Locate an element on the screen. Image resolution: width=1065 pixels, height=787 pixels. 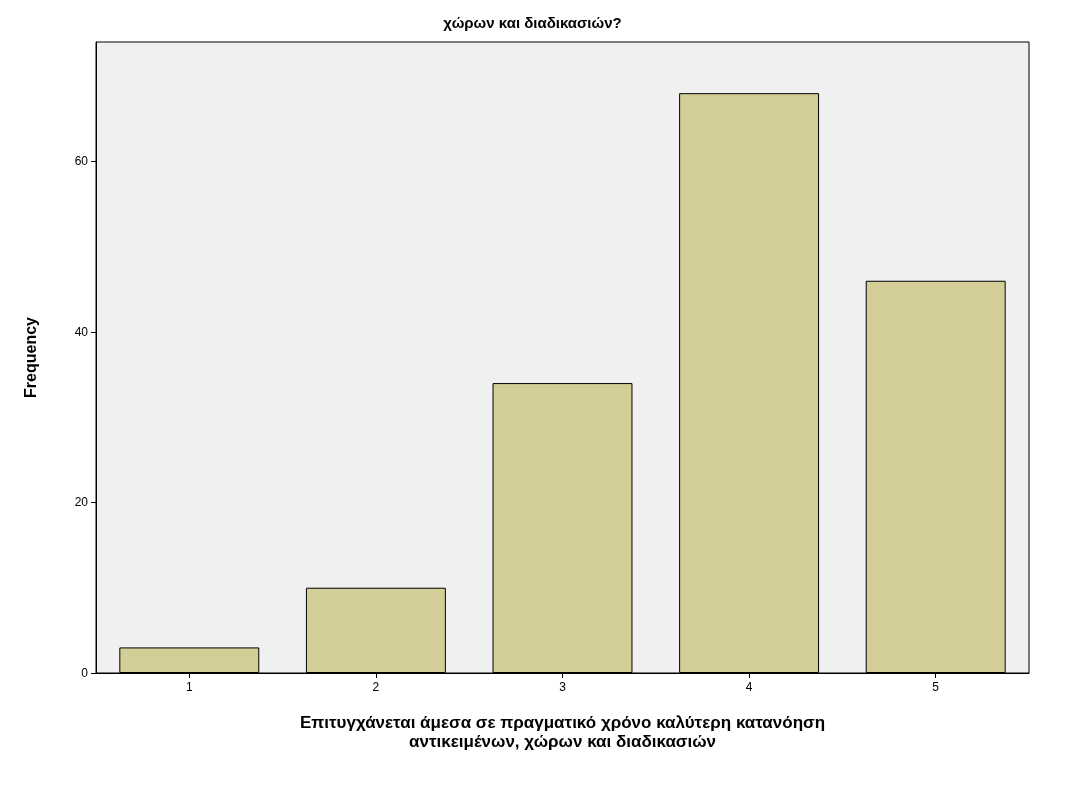
chart-title: χώρων και διαδικασιών? is located at coordinates (532, 22).